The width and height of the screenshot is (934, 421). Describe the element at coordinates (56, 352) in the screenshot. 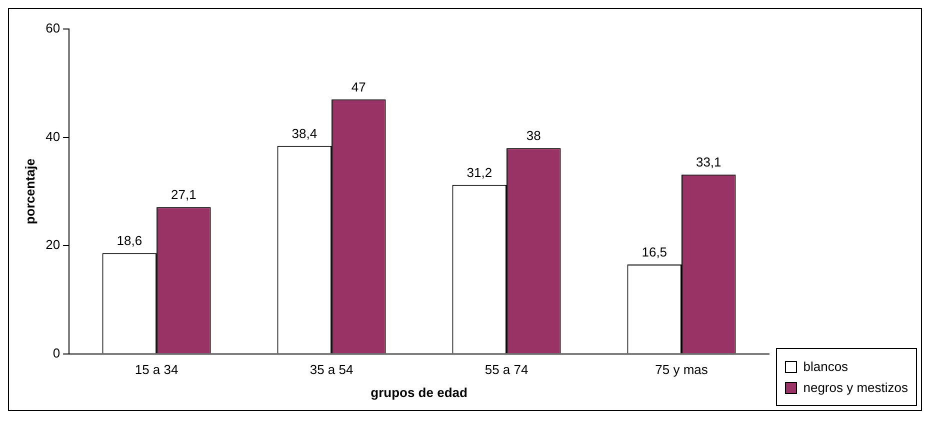

I see `y-tick-label: 0` at that location.